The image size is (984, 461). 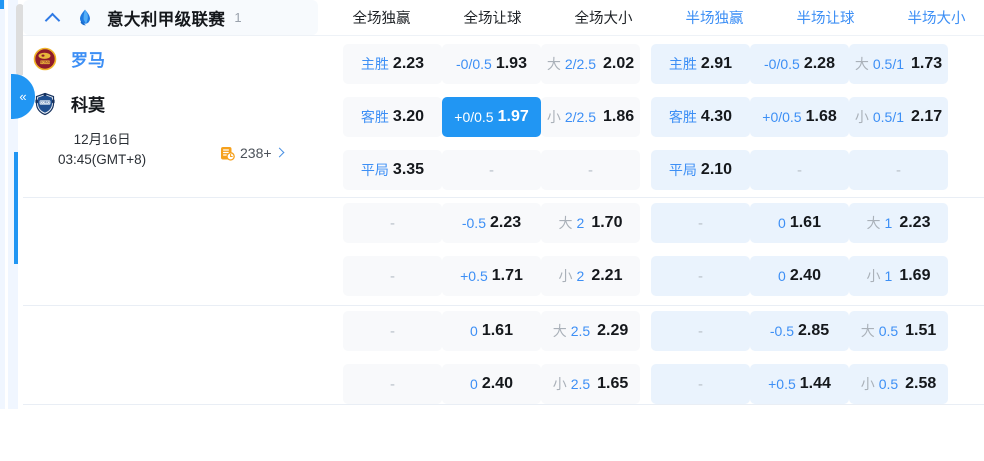 I want to click on odds-cell: 平局 2.10, so click(x=700, y=170).